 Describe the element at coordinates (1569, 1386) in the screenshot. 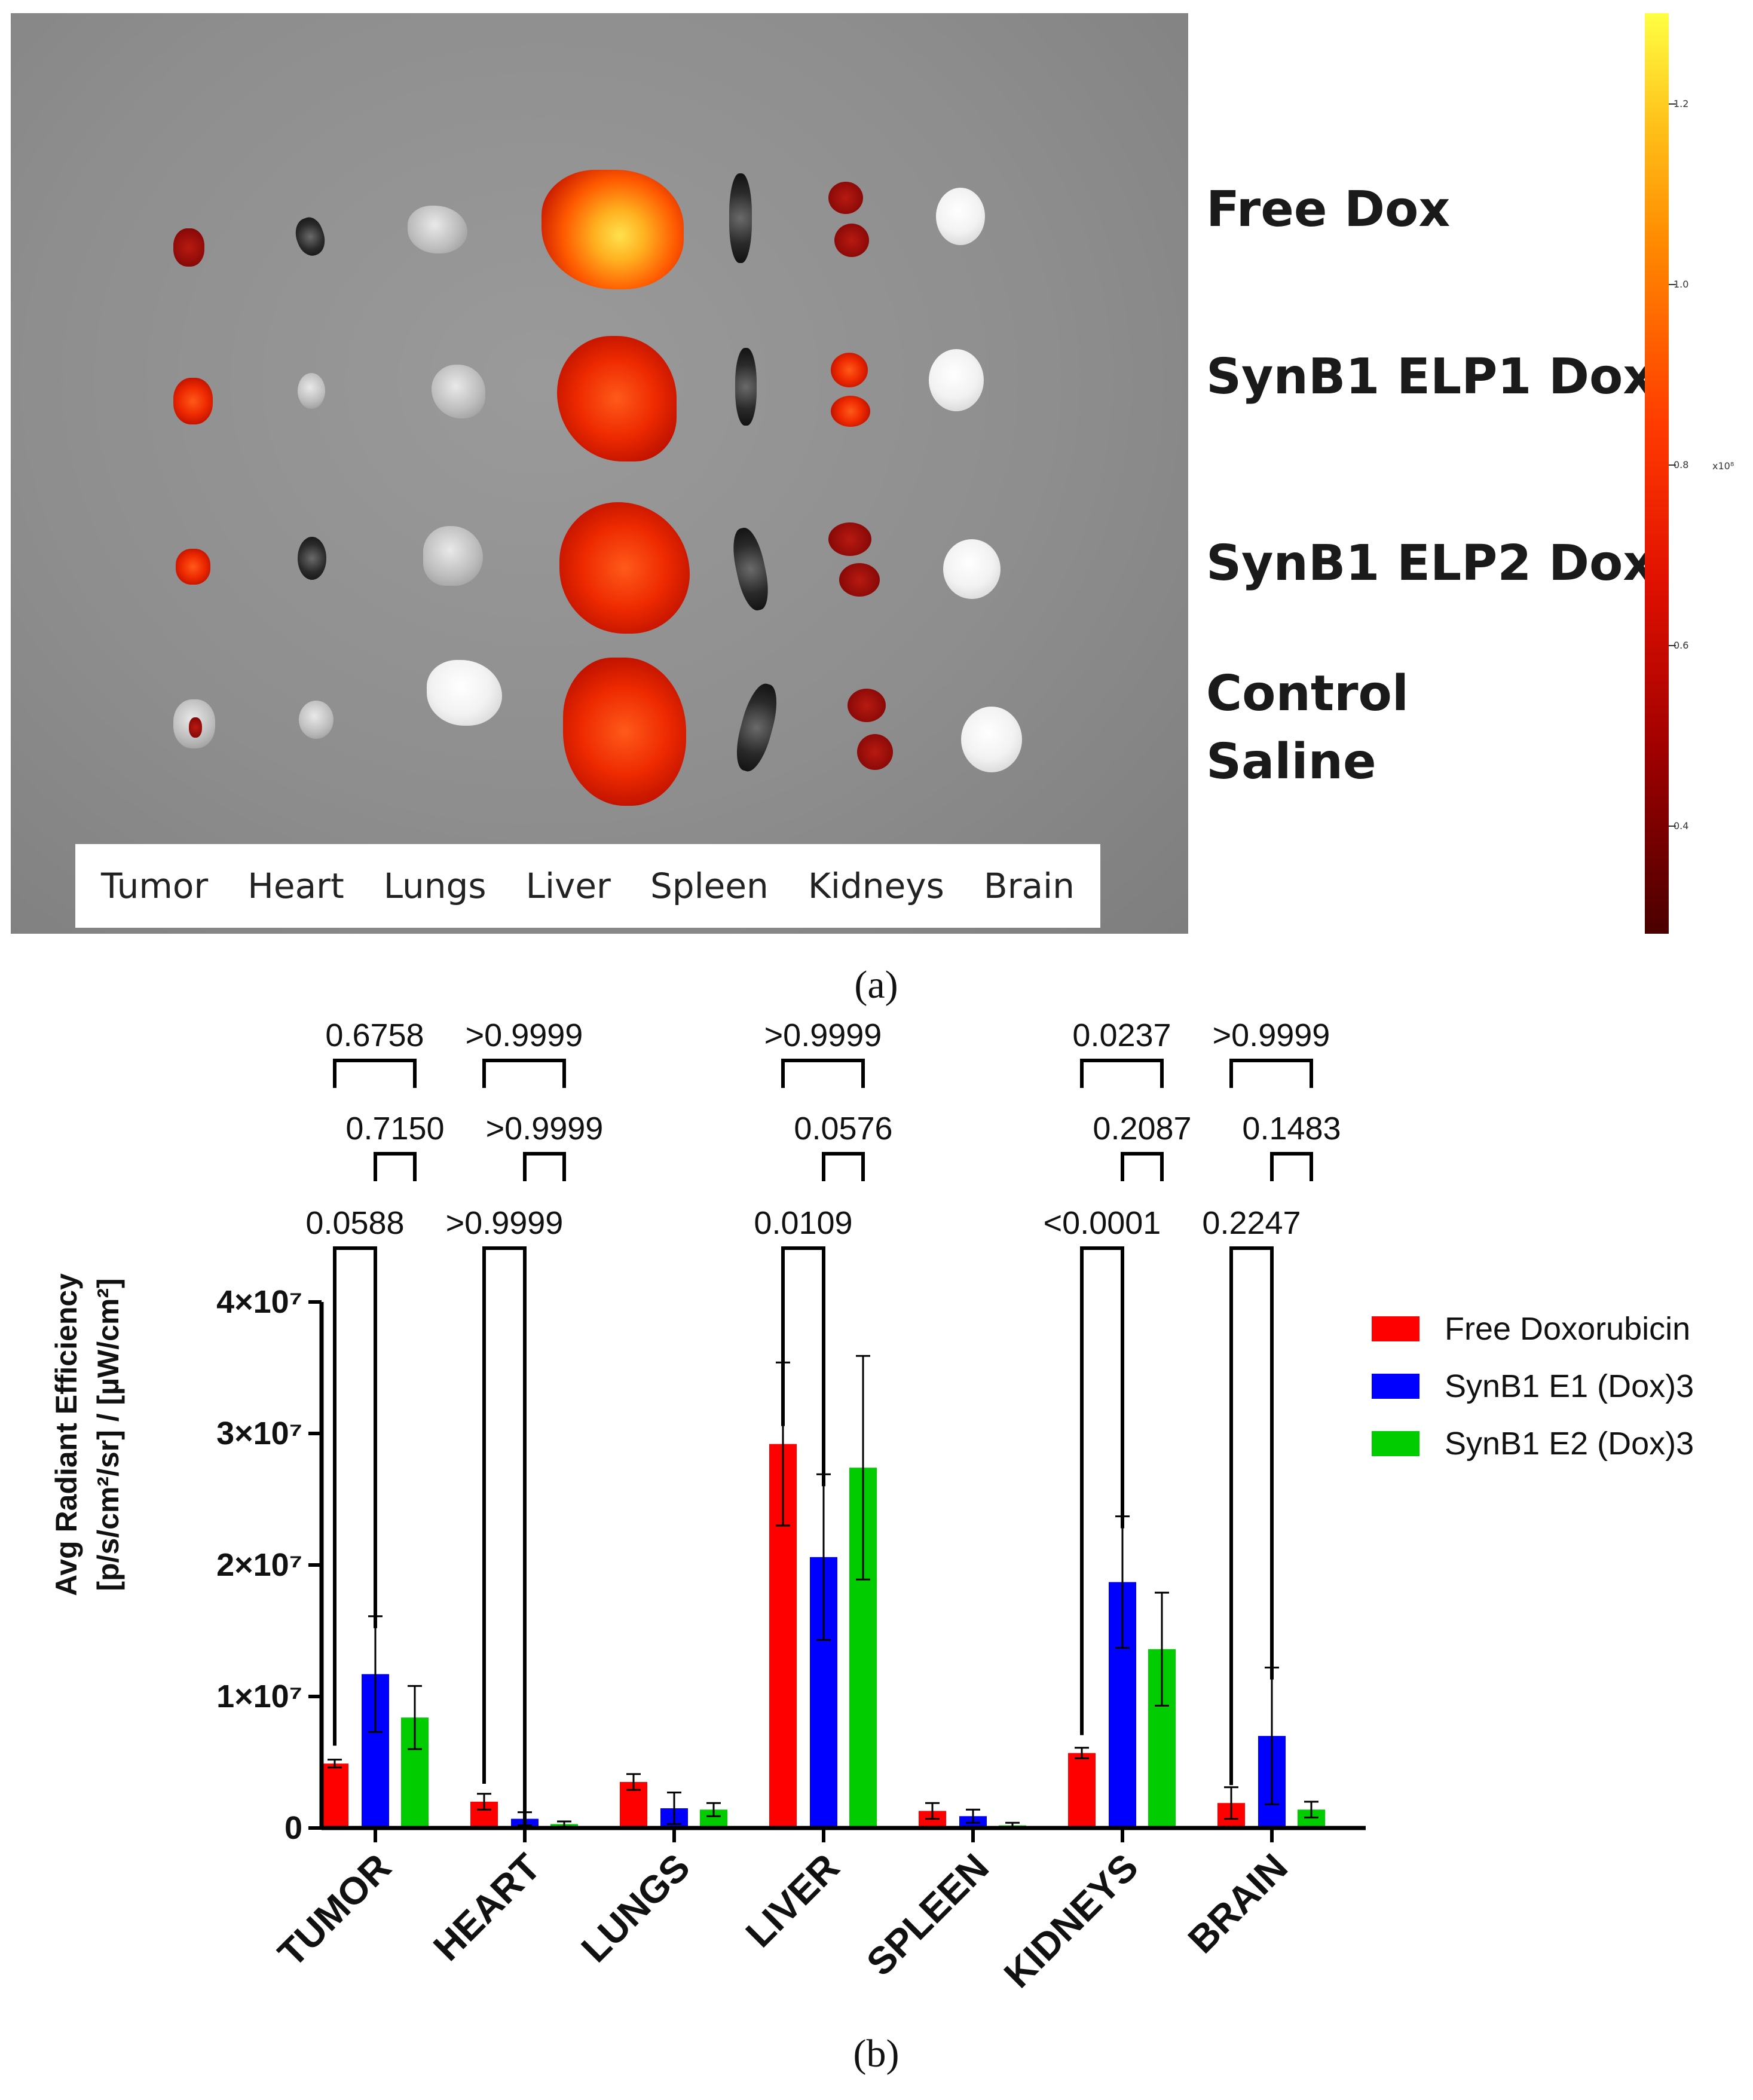

I see `legend-label-synb1-e1: SynB1 E1 (Dox)3` at that location.